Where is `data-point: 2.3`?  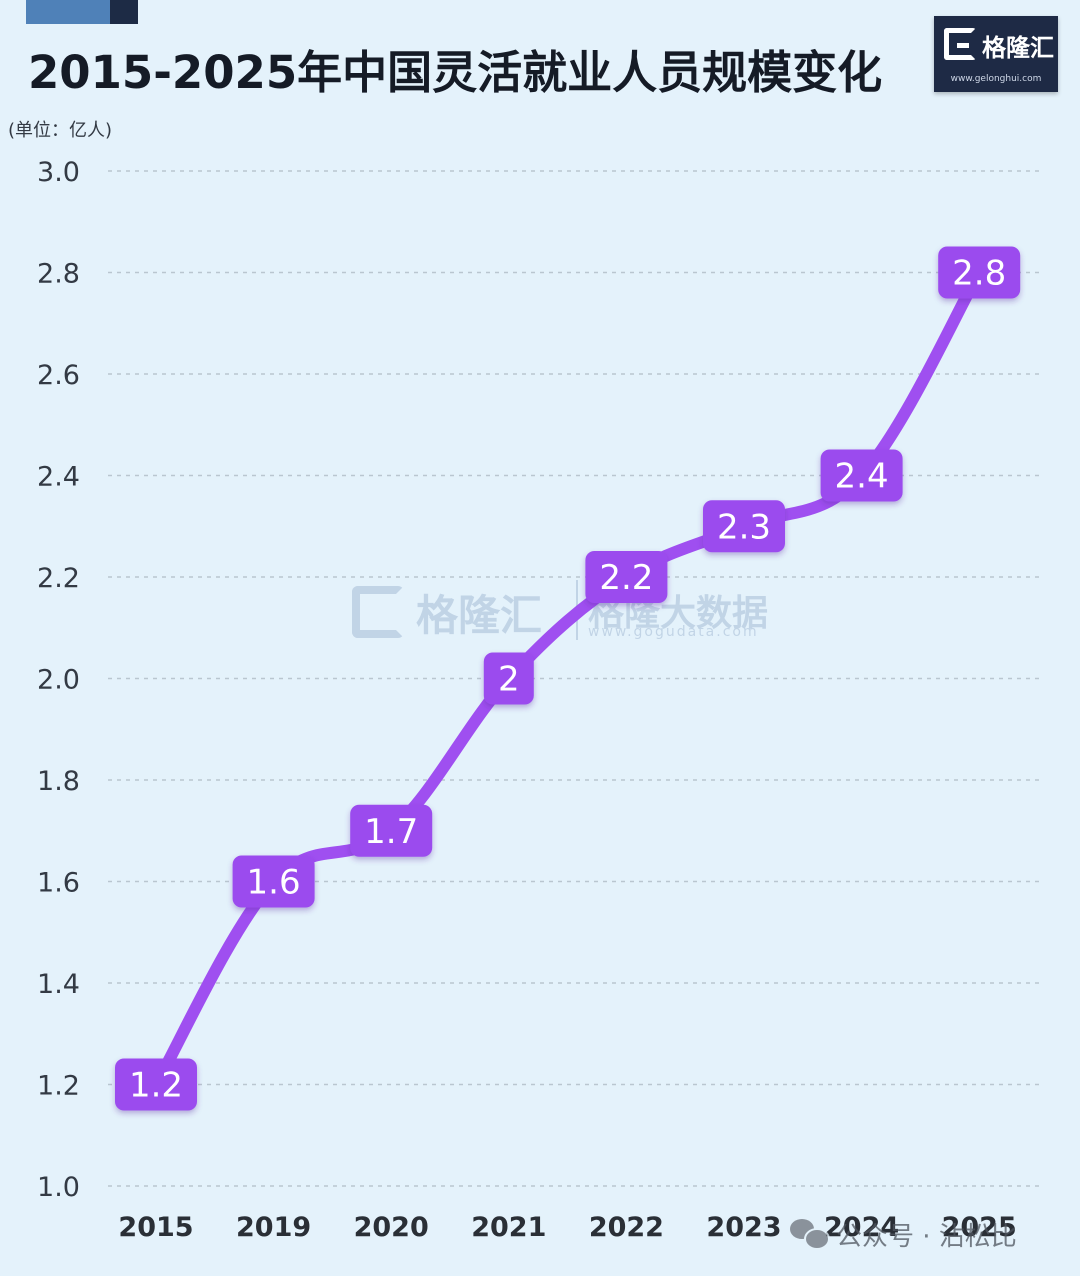
data-point: 2.3 is located at coordinates (744, 526).